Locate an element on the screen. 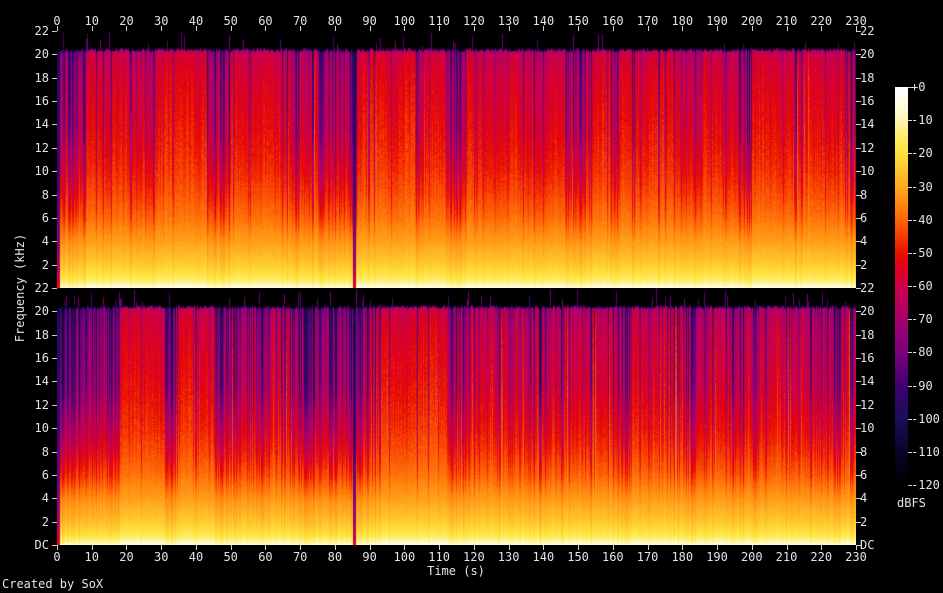 The height and width of the screenshot is (593, 943). y-tick-label: 10 is located at coordinates (867, 428).